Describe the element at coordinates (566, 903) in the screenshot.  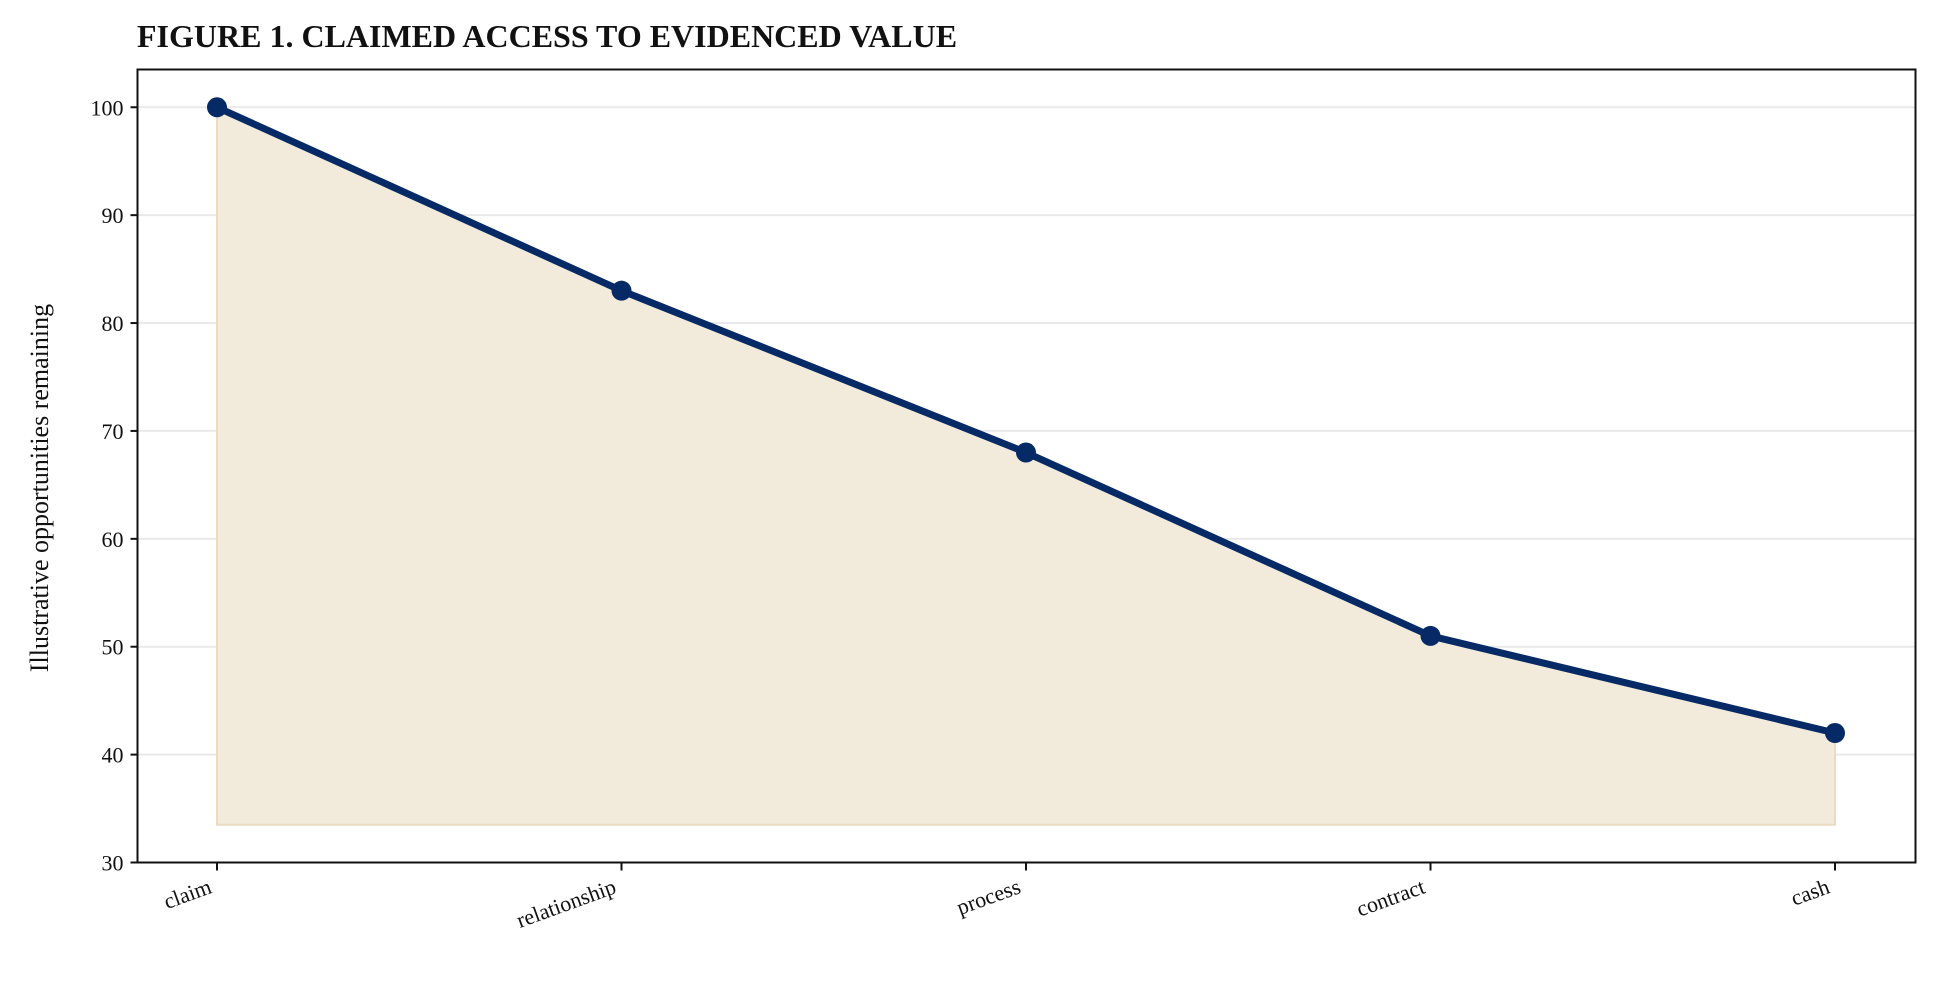
I see `x-tick-label-relationship: relationship` at that location.